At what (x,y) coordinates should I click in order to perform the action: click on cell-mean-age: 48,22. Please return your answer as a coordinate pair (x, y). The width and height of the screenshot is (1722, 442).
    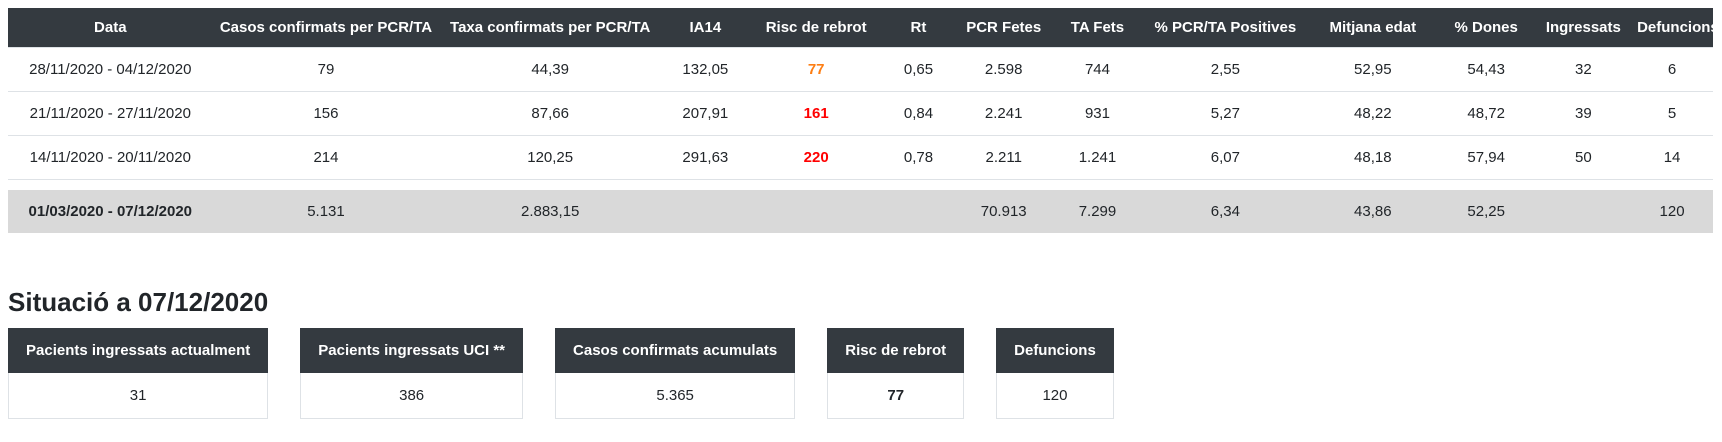
    Looking at the image, I should click on (1372, 113).